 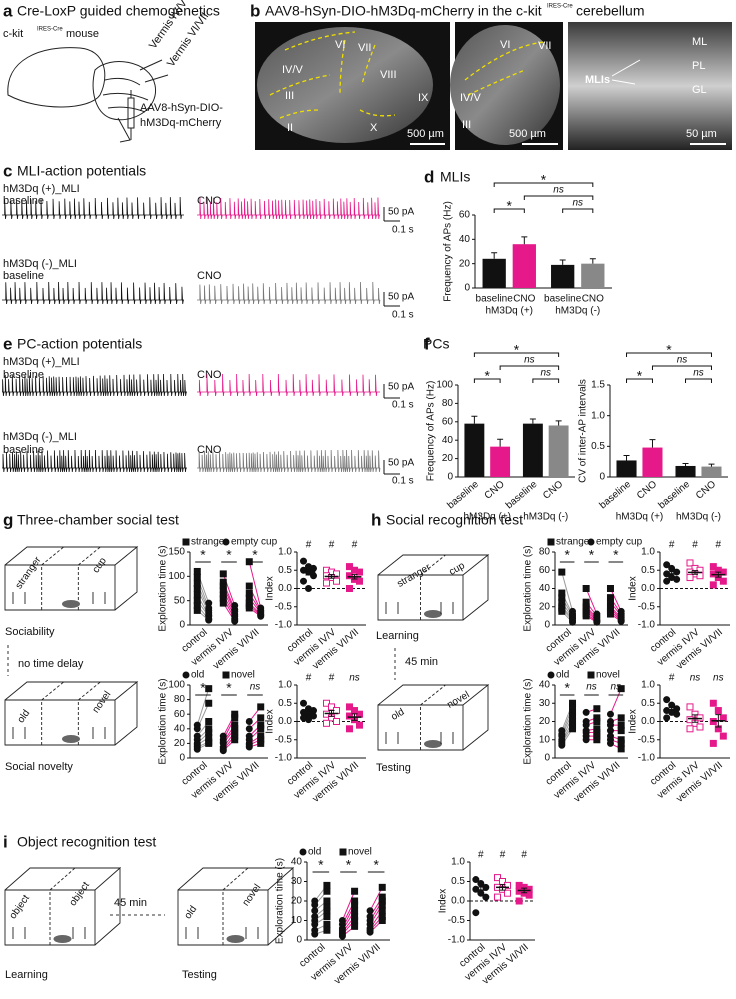 What do you see at coordinates (455, 177) in the screenshot?
I see `chart-title: MLIs` at bounding box center [455, 177].